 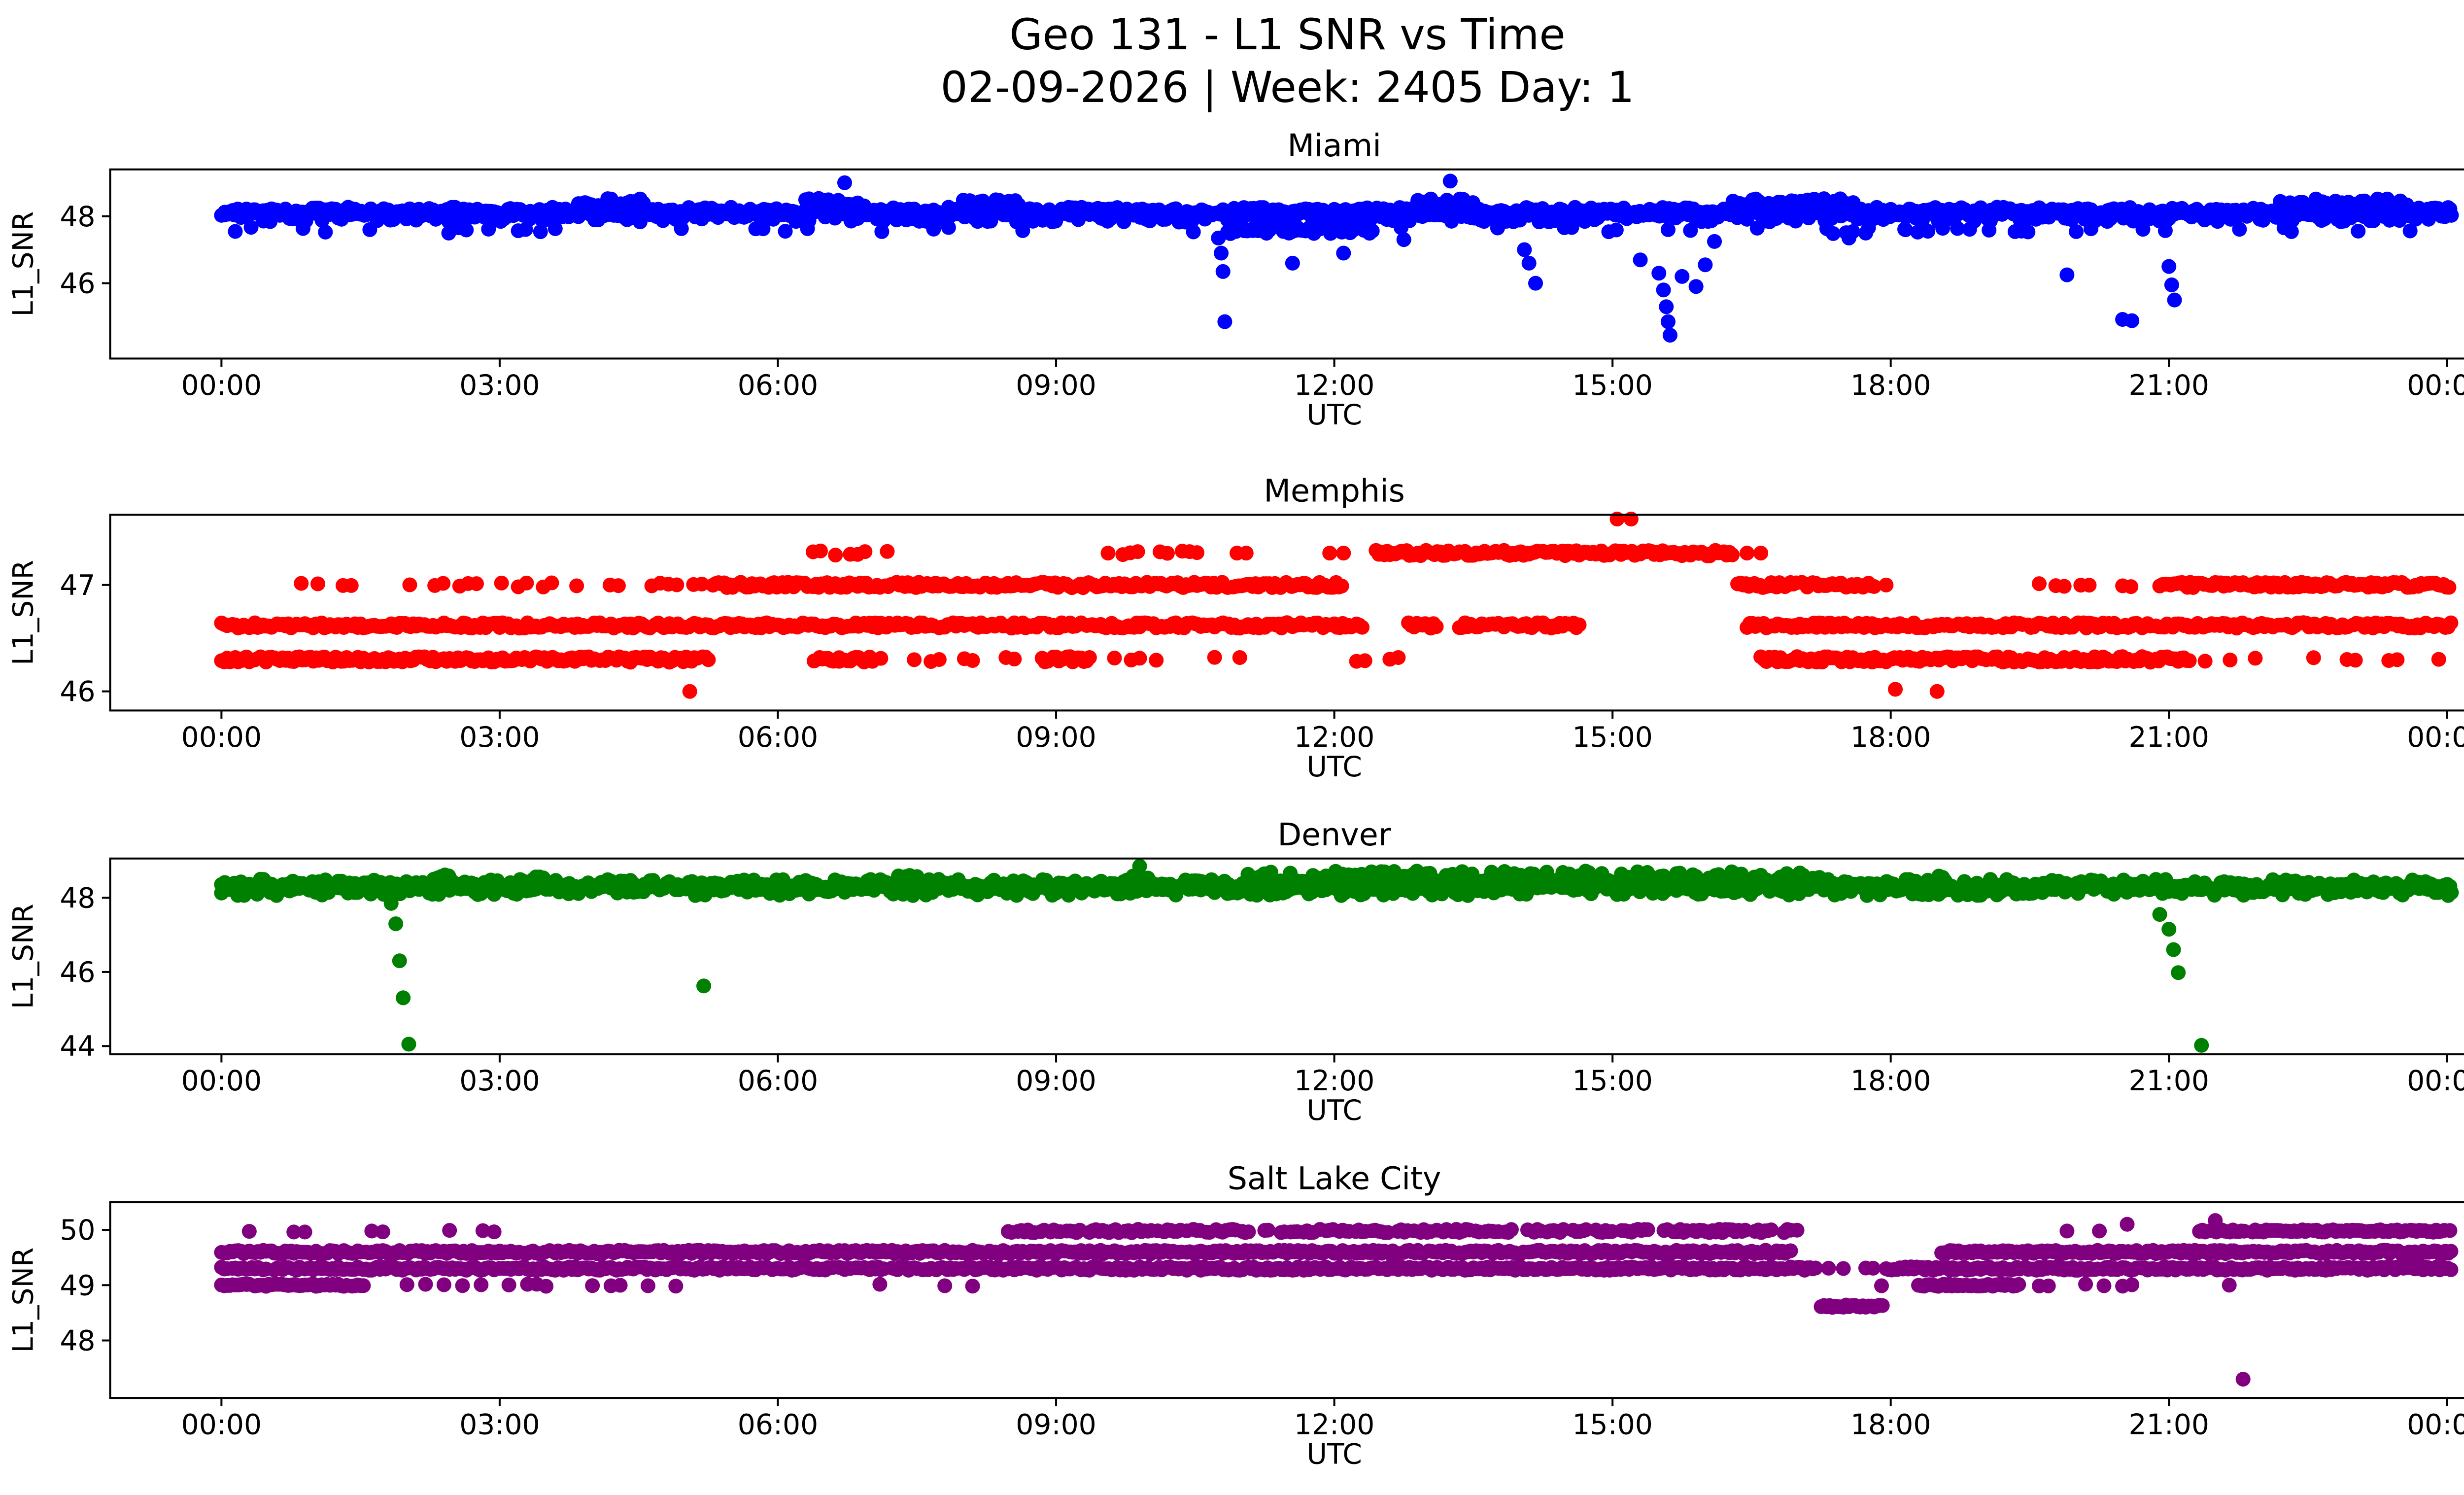 I want to click on scatter-series-memphis, so click(x=1336, y=605).